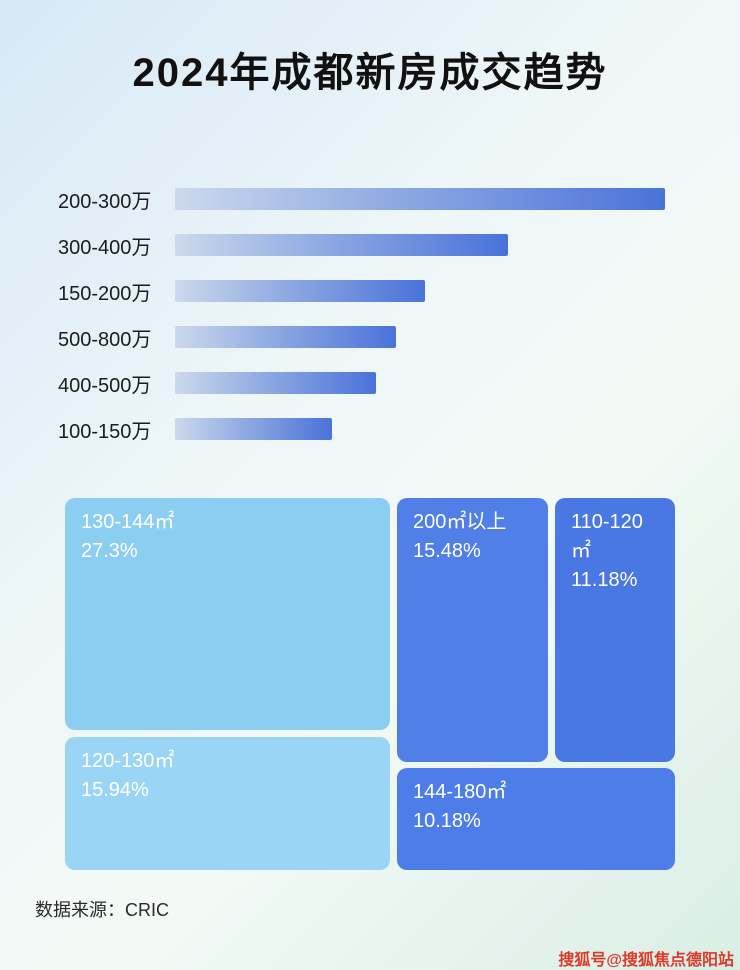 Image resolution: width=740 pixels, height=970 pixels. I want to click on bar-row: 200-300万, so click(370, 199).